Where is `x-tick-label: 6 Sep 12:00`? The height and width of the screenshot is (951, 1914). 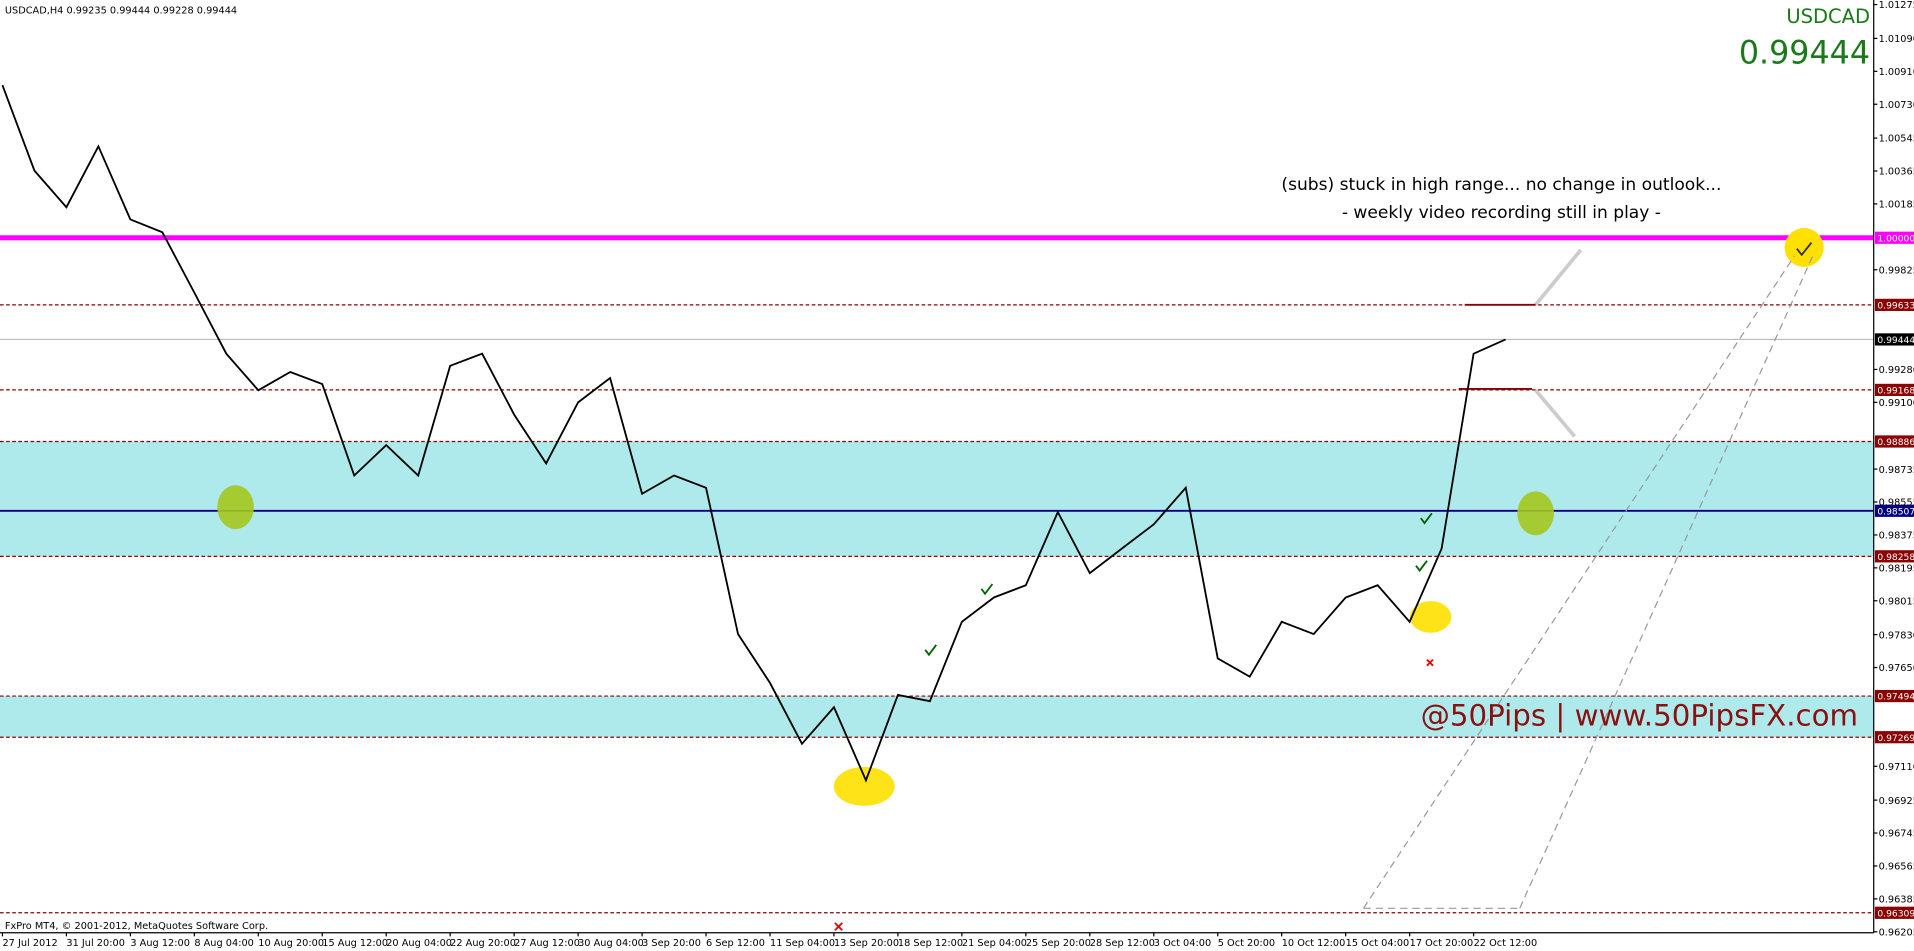
x-tick-label: 6 Sep 12:00 is located at coordinates (735, 943).